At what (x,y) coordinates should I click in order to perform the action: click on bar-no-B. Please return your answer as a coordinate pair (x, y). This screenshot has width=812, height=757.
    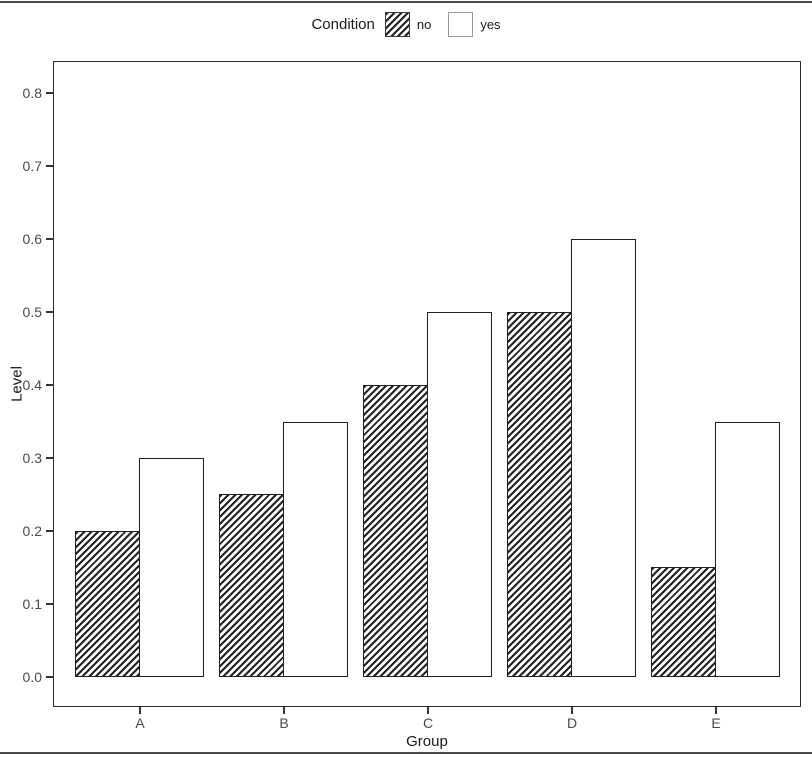
    Looking at the image, I should click on (251, 585).